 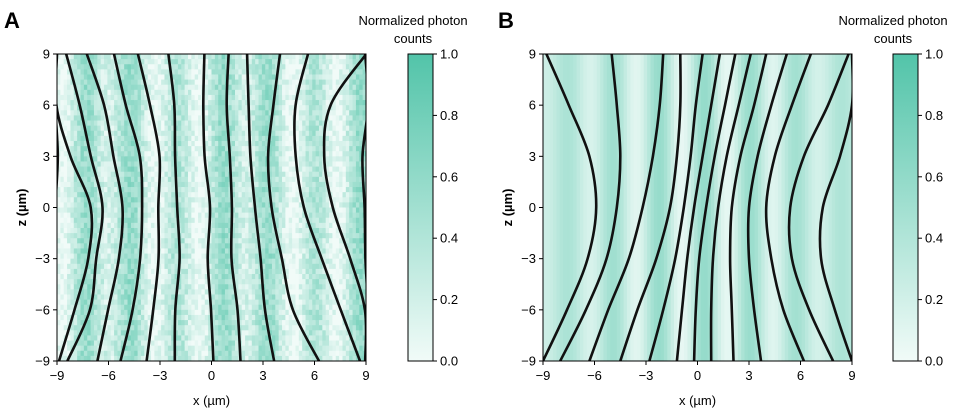 What do you see at coordinates (506, 20) in the screenshot?
I see `panel-label: B` at bounding box center [506, 20].